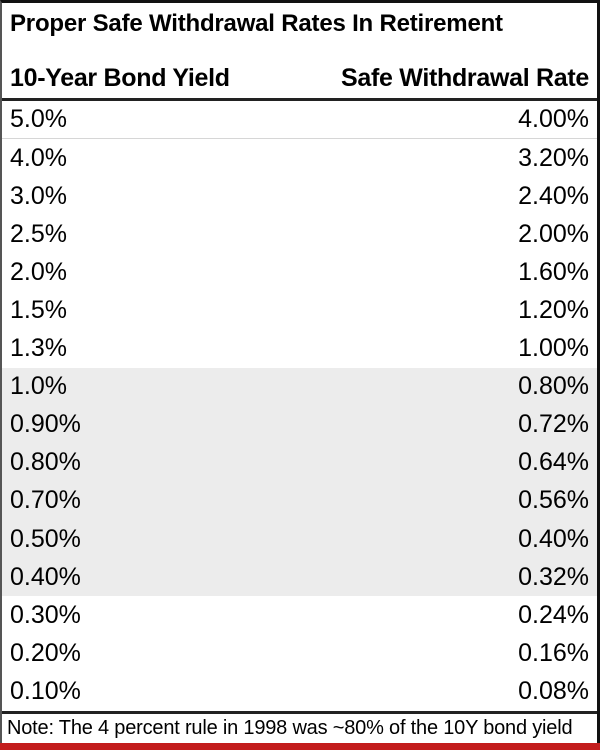 Image resolution: width=600 pixels, height=750 pixels. Describe the element at coordinates (299, 196) in the screenshot. I see `table-row: 3.0% 2.40%` at that location.